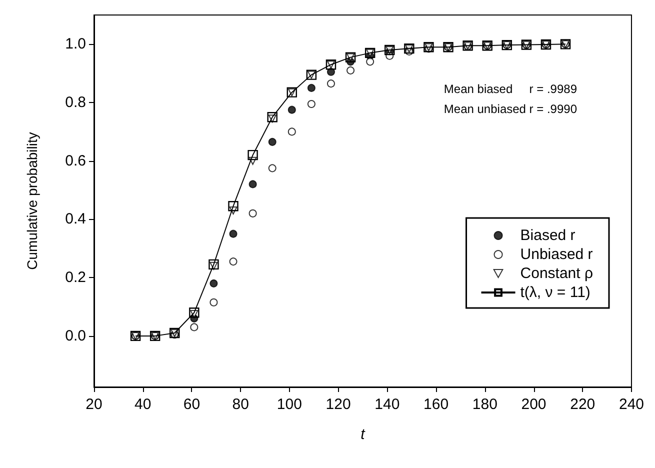 The height and width of the screenshot is (468, 655). I want to click on x-tick-label: 240, so click(631, 404).